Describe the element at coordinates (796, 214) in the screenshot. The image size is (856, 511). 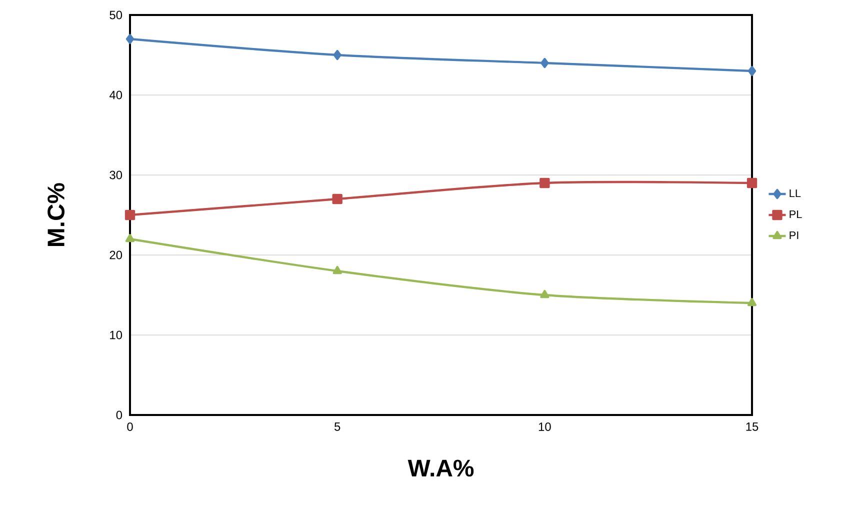
I see `legend-label: PL` at that location.